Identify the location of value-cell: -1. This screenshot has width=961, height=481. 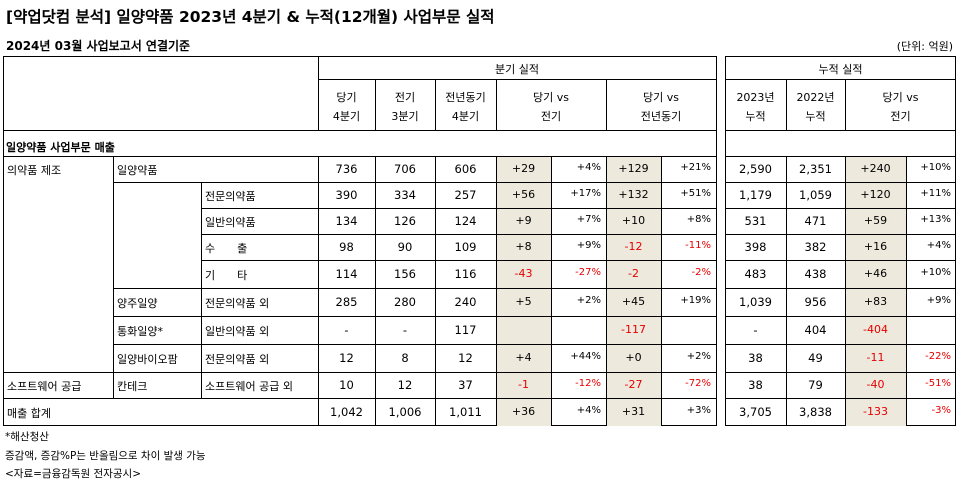
(523, 384).